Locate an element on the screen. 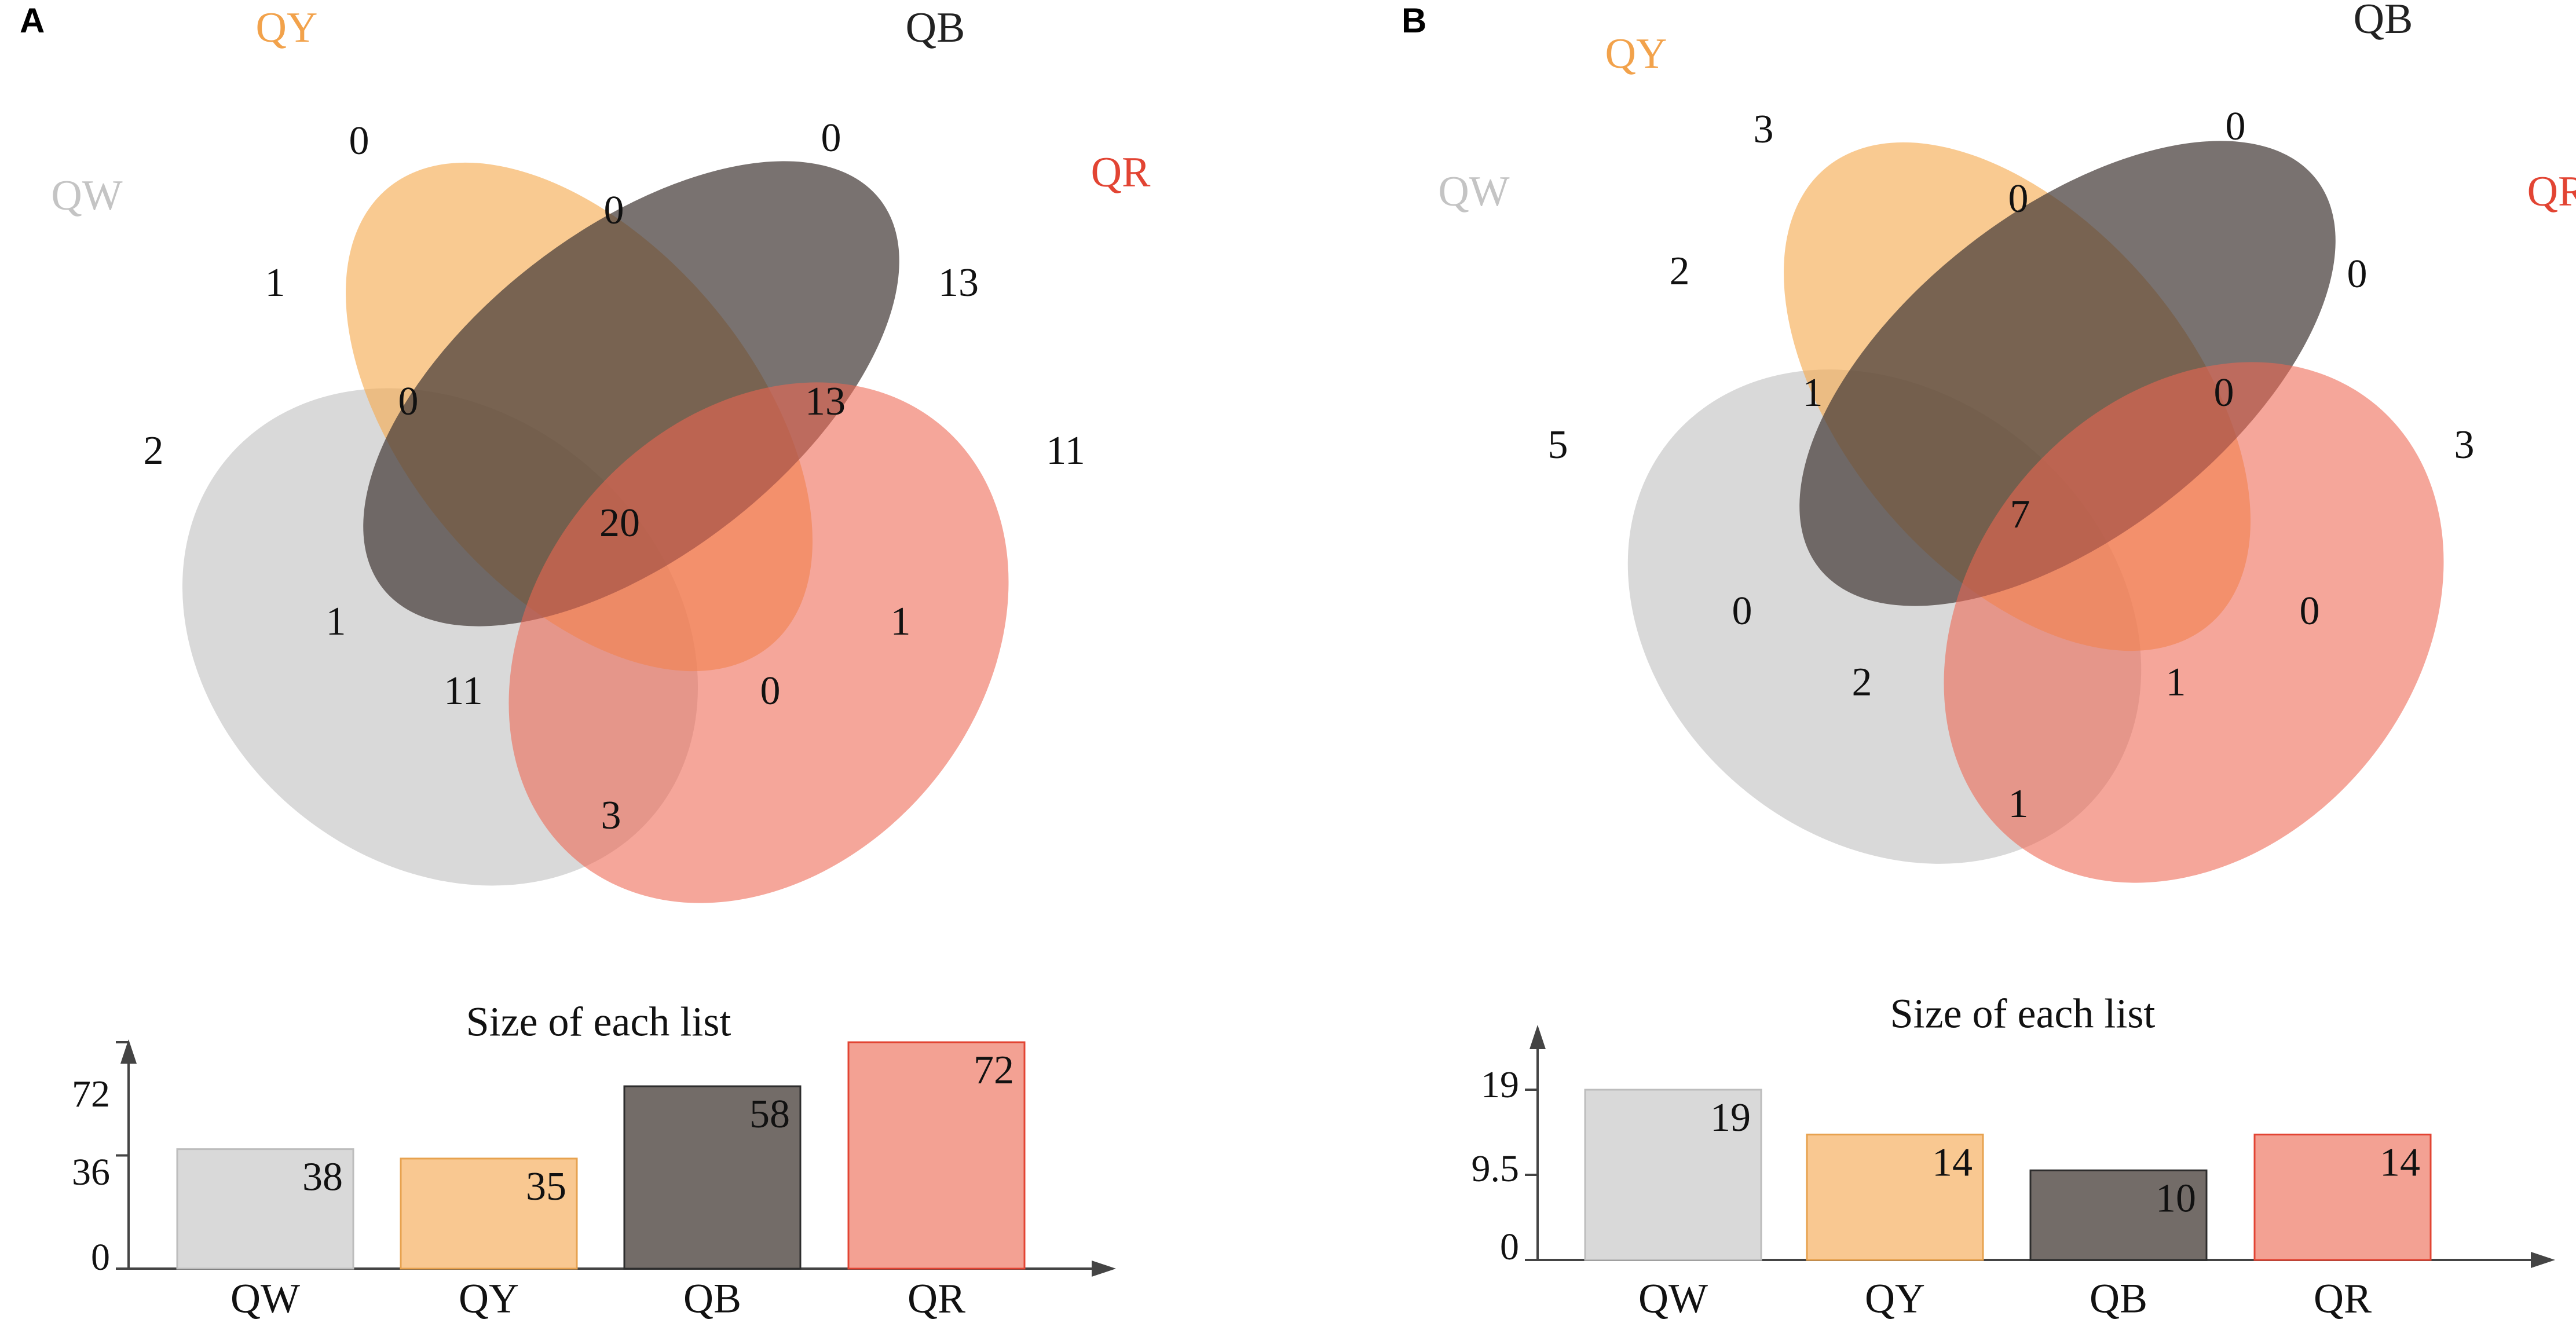 The height and width of the screenshot is (1330, 2576). y-tick-label: 9.5 is located at coordinates (1496, 1169).